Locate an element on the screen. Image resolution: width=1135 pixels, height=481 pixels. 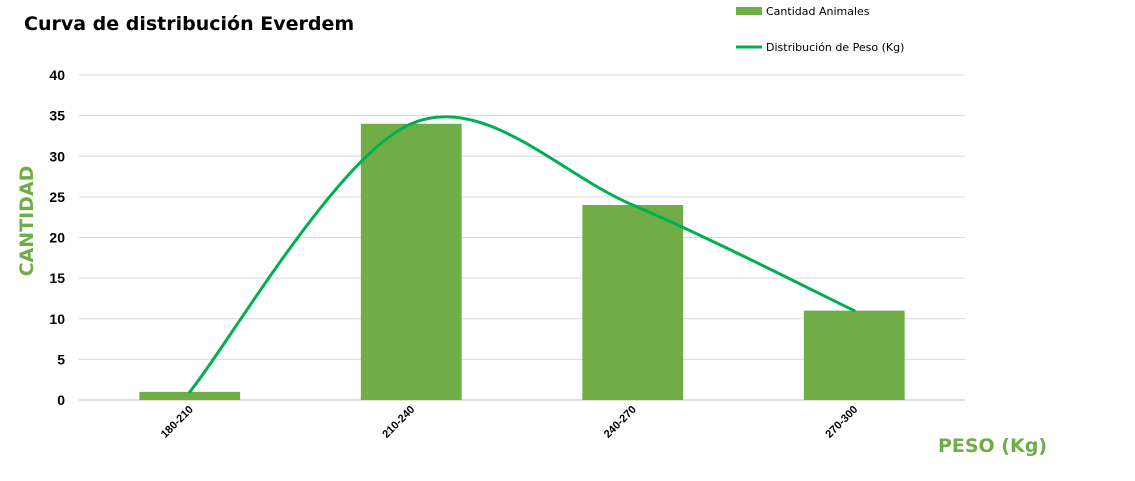
y-tick-label: 30 is located at coordinates (57, 156).